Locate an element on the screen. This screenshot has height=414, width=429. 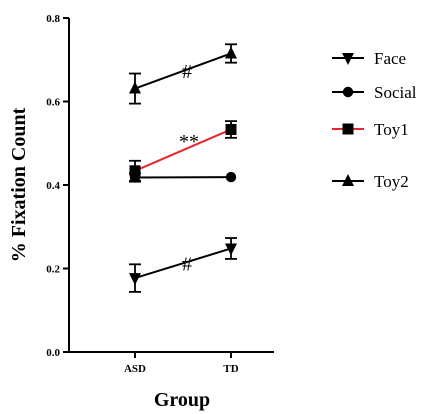
series-toy1 is located at coordinates (183, 151).